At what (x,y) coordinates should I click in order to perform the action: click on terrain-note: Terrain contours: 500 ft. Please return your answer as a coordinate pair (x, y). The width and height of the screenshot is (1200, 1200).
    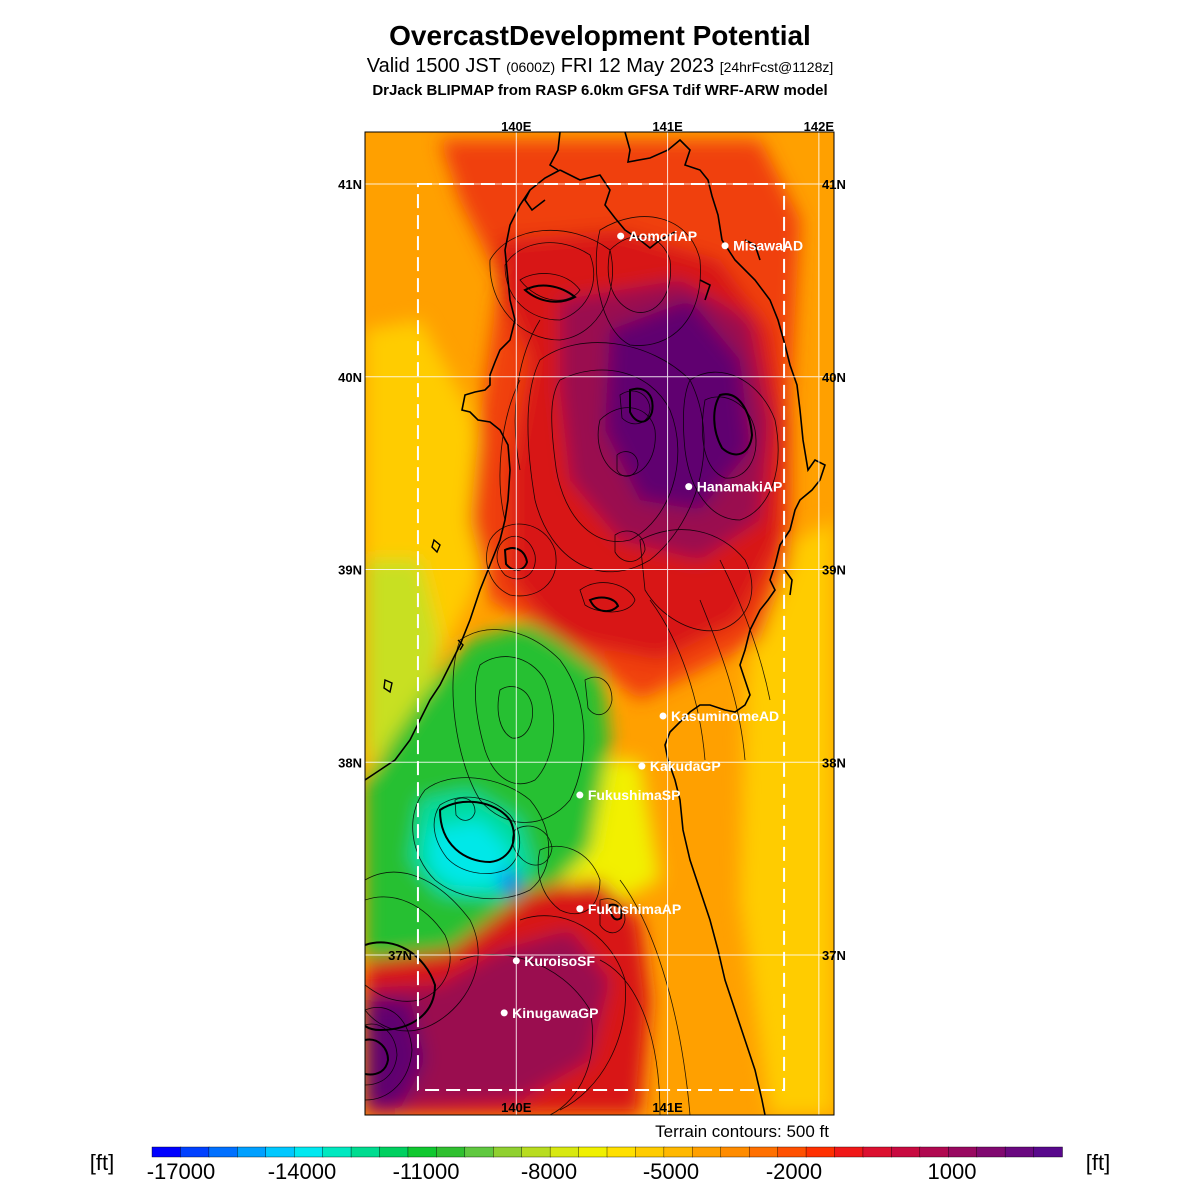
    Looking at the image, I should click on (742, 1131).